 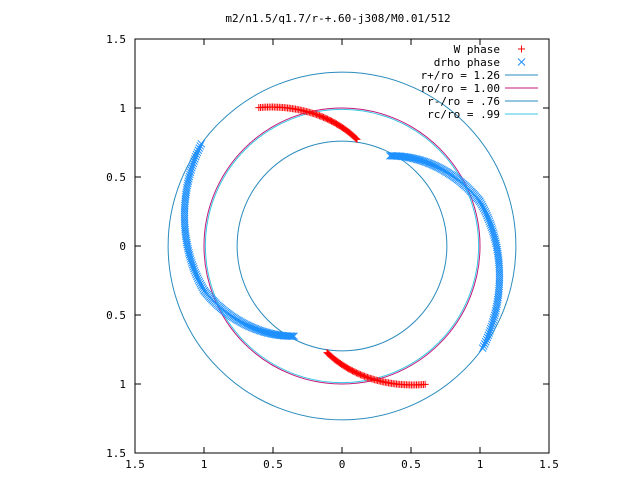 What do you see at coordinates (460, 75) in the screenshot?
I see `legend-label: r+/ro = 1.26` at bounding box center [460, 75].